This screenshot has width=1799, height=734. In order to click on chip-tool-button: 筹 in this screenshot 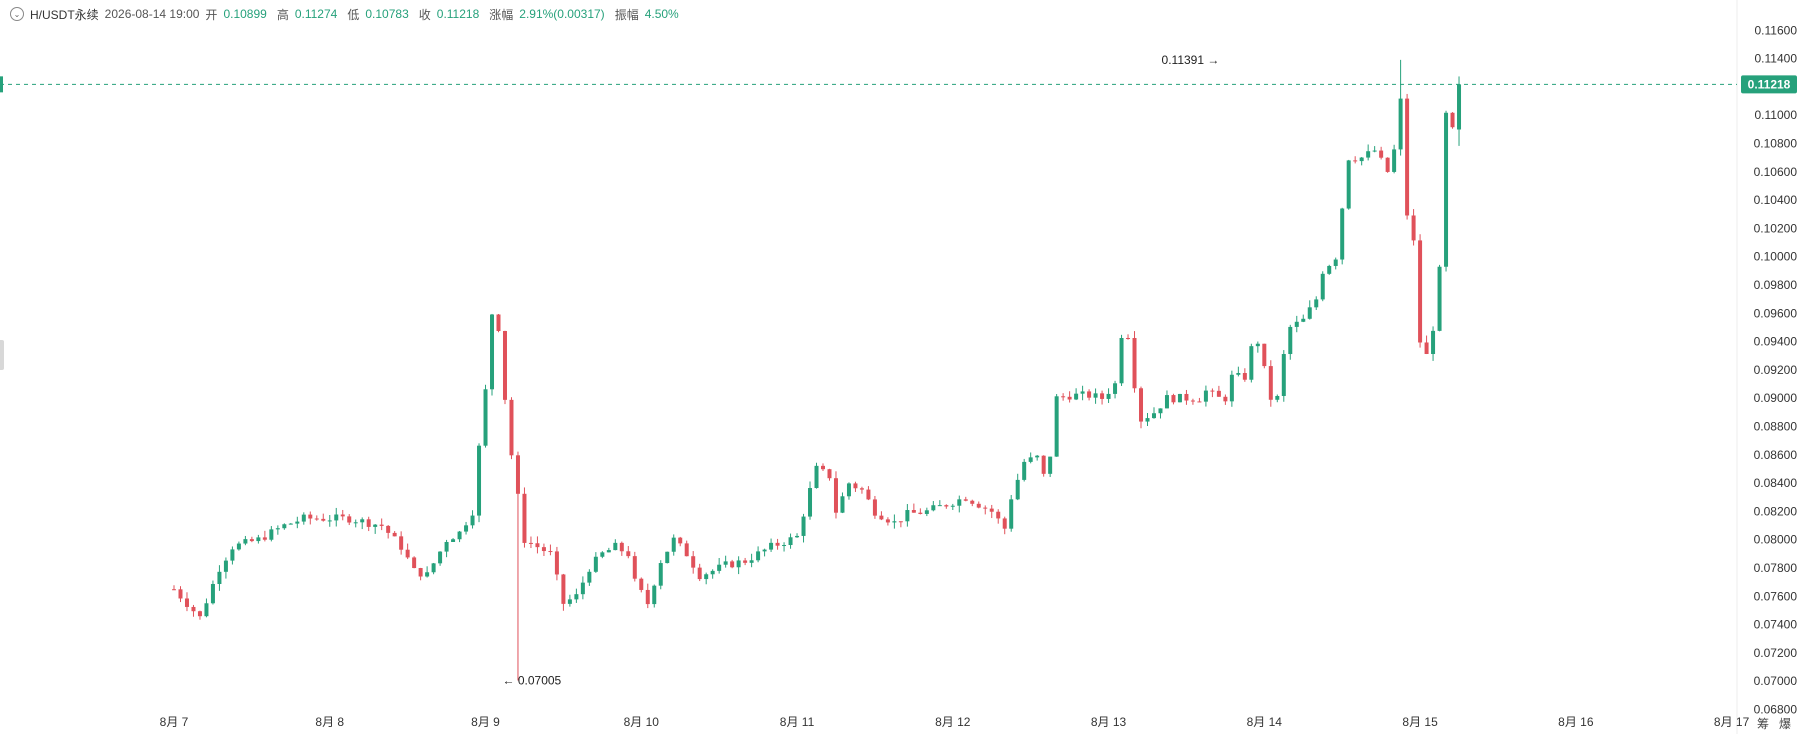, I will do `click(1762, 724)`.